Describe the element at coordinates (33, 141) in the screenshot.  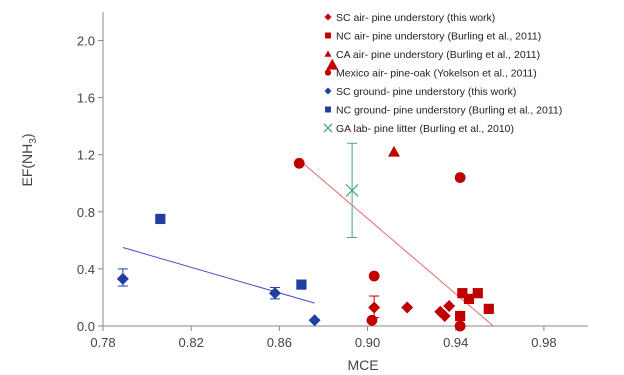
I see `y-axis-title-sub: 3` at that location.